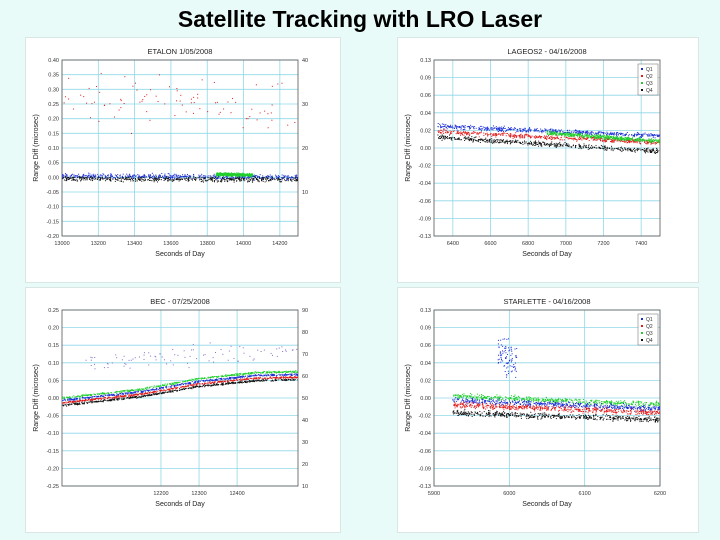  What do you see at coordinates (134, 244) in the screenshot?
I see `x-tick-label: 13400` at bounding box center [134, 244].